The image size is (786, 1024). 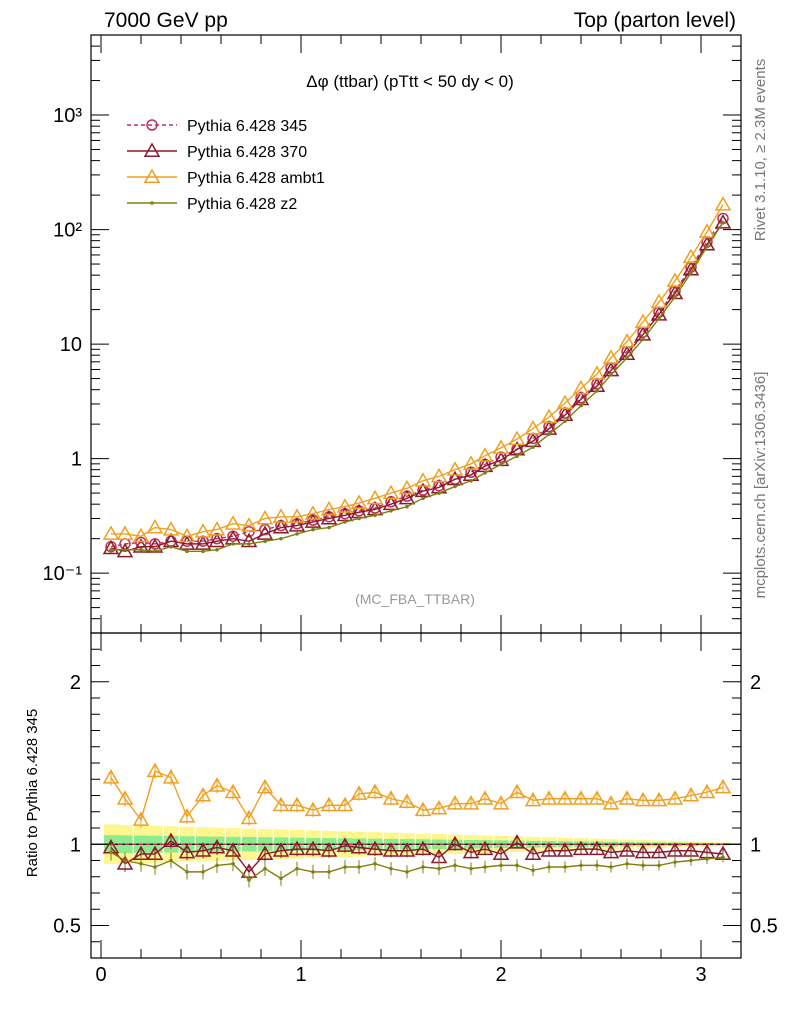 I want to click on x-tick-label: 1, so click(x=300, y=975).